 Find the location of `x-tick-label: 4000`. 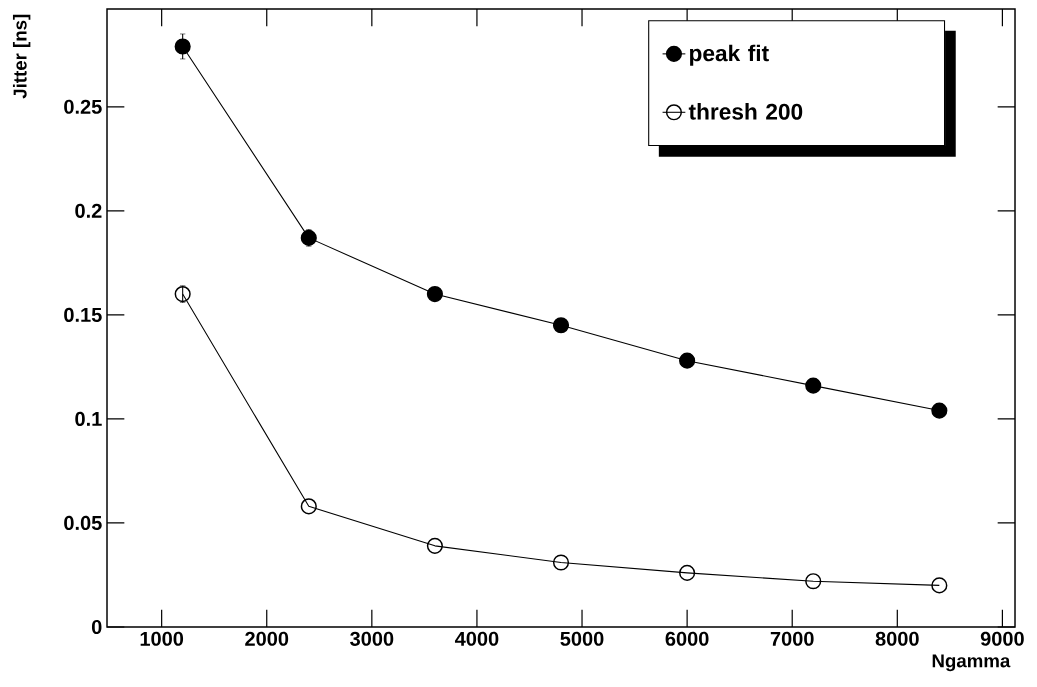

x-tick-label: 4000 is located at coordinates (476, 638).